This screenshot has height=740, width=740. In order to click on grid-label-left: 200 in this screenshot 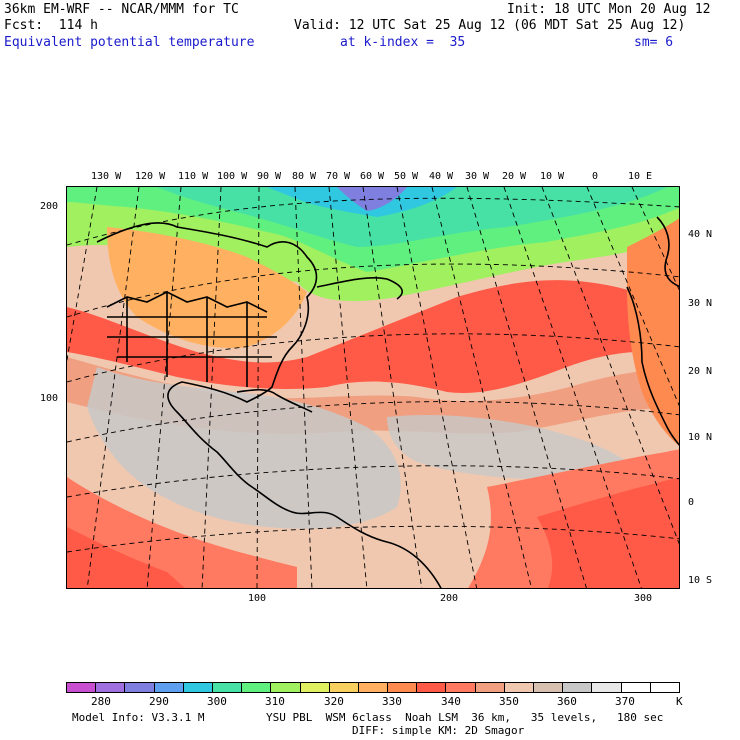, I will do `click(49, 206)`.